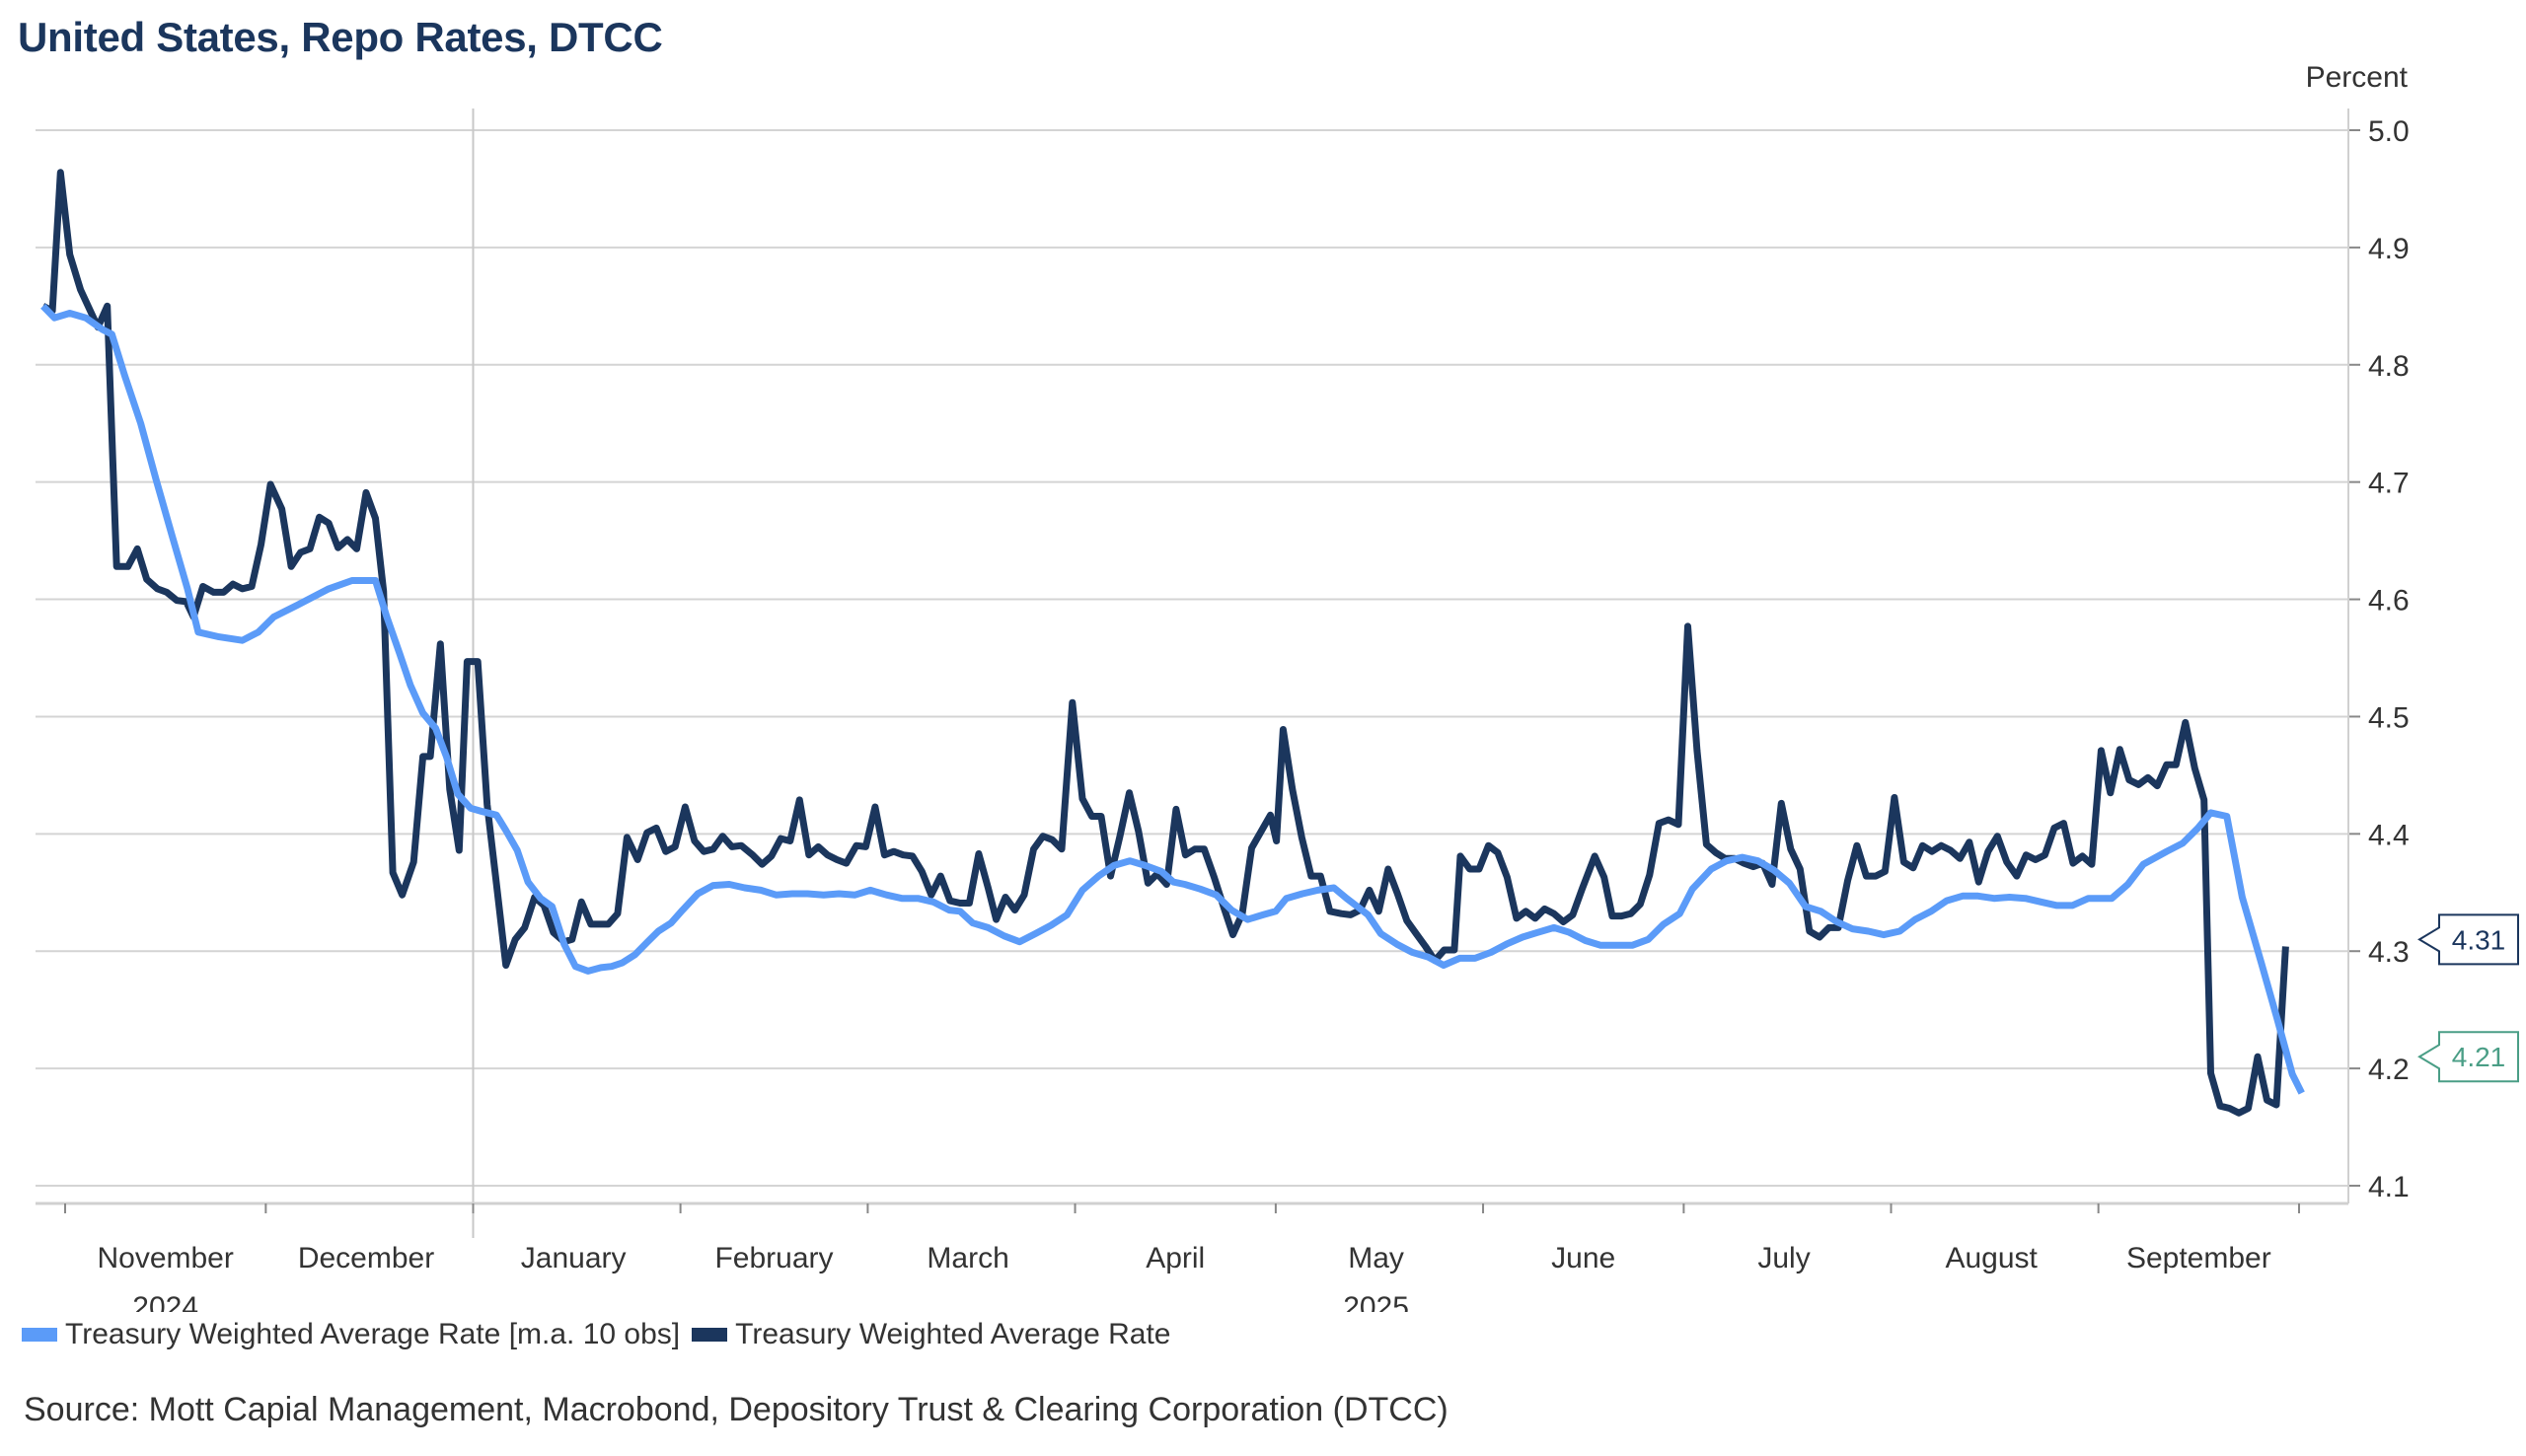  What do you see at coordinates (2479, 1057) in the screenshot?
I see `callout-value: 4.21` at bounding box center [2479, 1057].